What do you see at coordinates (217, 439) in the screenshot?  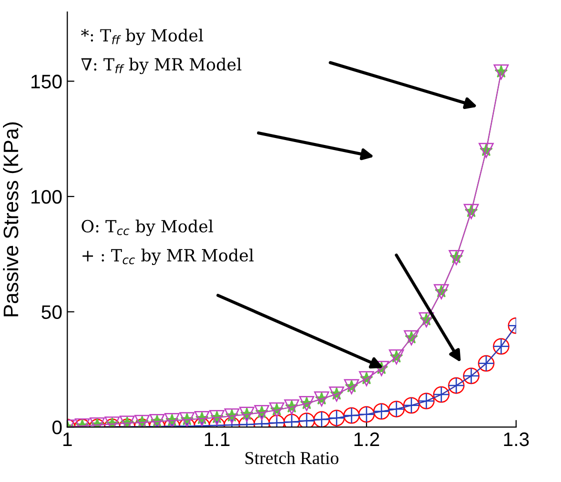 I see `x-tick-label: 1.1` at bounding box center [217, 439].